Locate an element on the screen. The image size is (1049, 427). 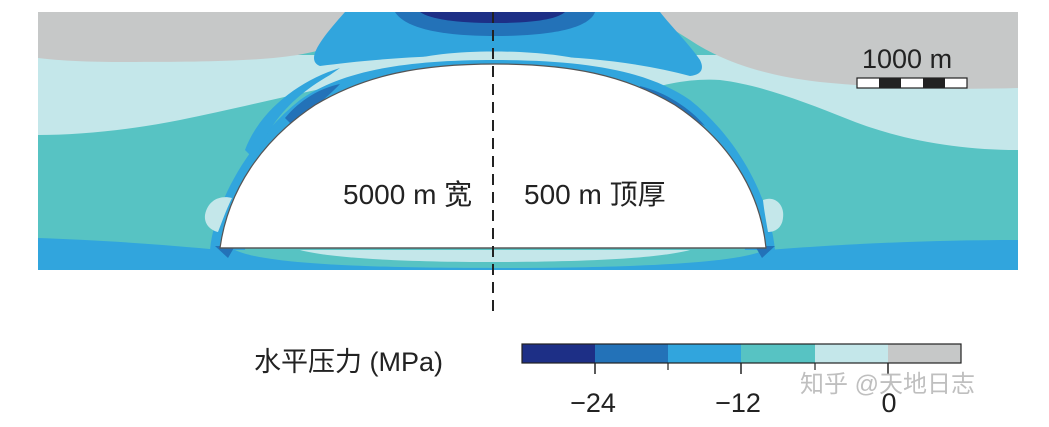
contour-light-foot-left is located at coordinates (218, 214).